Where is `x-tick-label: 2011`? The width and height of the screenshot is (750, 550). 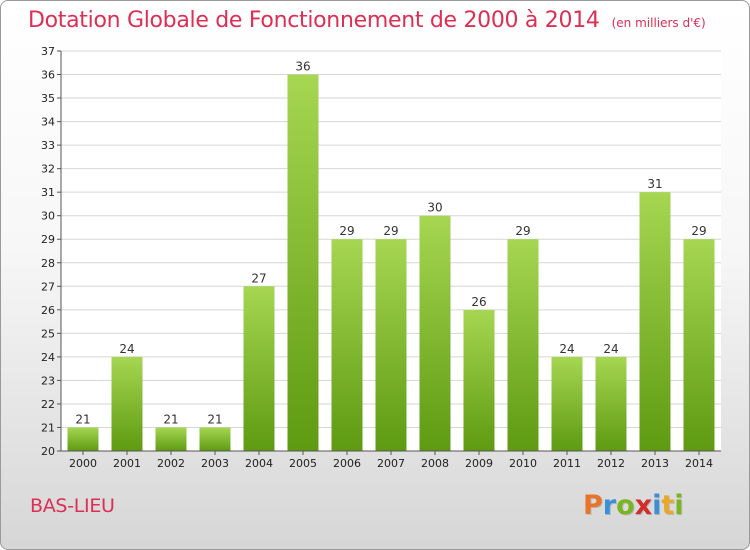
x-tick-label: 2011 is located at coordinates (567, 463).